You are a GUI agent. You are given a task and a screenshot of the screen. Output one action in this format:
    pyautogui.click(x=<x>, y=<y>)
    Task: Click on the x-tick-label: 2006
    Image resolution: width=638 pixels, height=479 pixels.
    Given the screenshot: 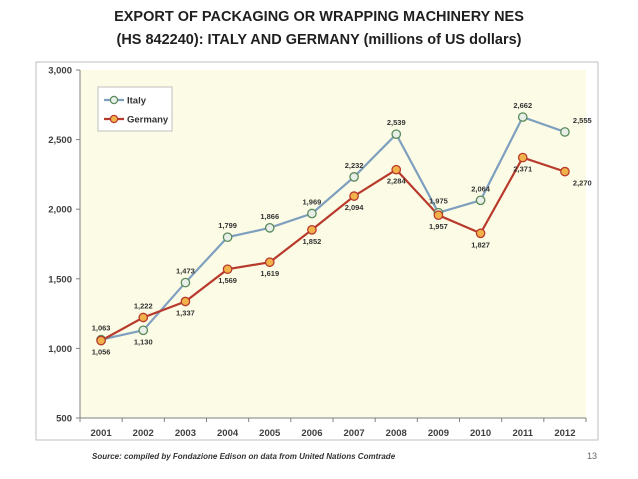 What is the action you would take?
    pyautogui.click(x=311, y=433)
    